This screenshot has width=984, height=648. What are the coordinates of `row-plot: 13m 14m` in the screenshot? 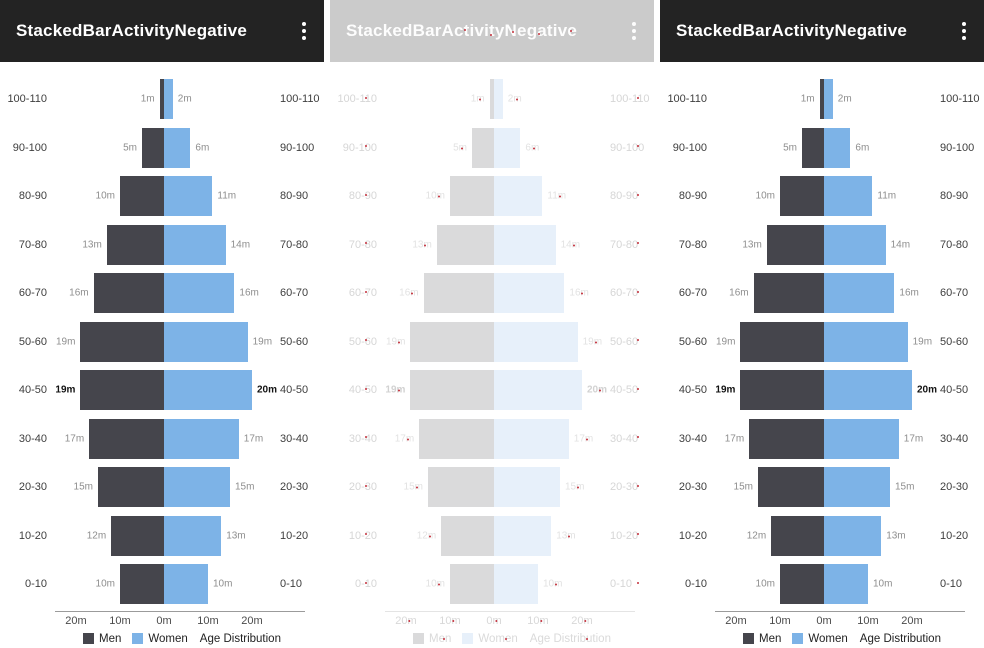 It's located at (492, 245).